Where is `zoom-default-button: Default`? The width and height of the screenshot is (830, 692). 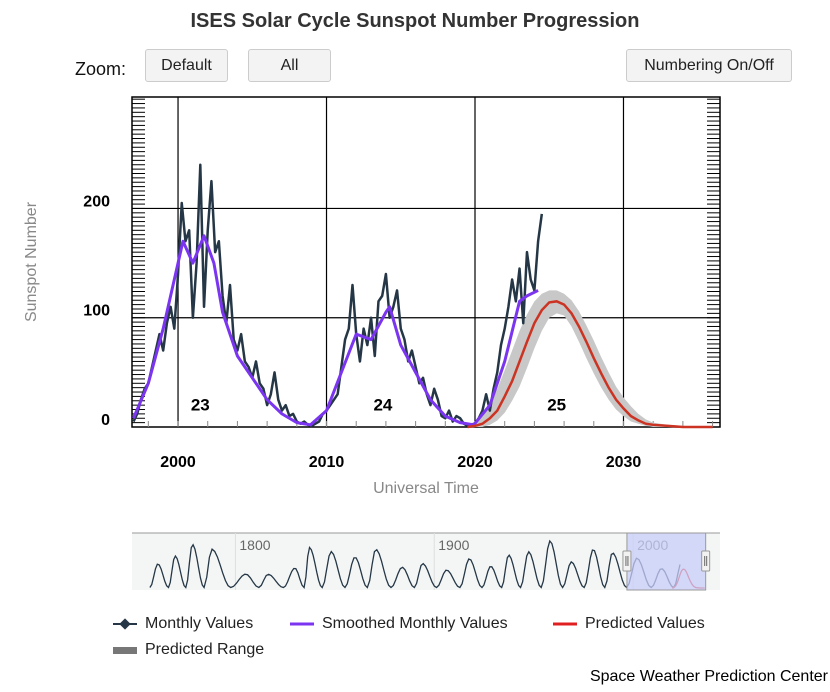 zoom-default-button: Default is located at coordinates (186, 65).